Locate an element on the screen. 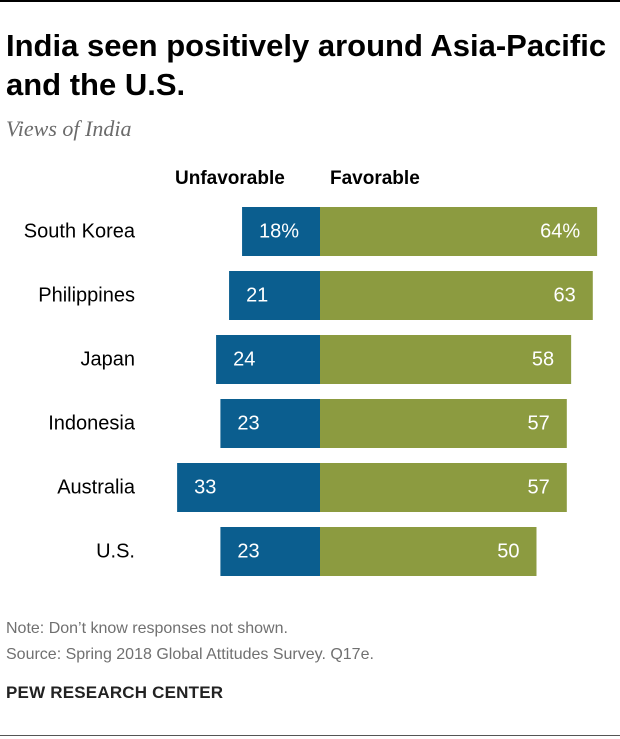 This screenshot has height=739, width=620. top-rule is located at coordinates (310, 1).